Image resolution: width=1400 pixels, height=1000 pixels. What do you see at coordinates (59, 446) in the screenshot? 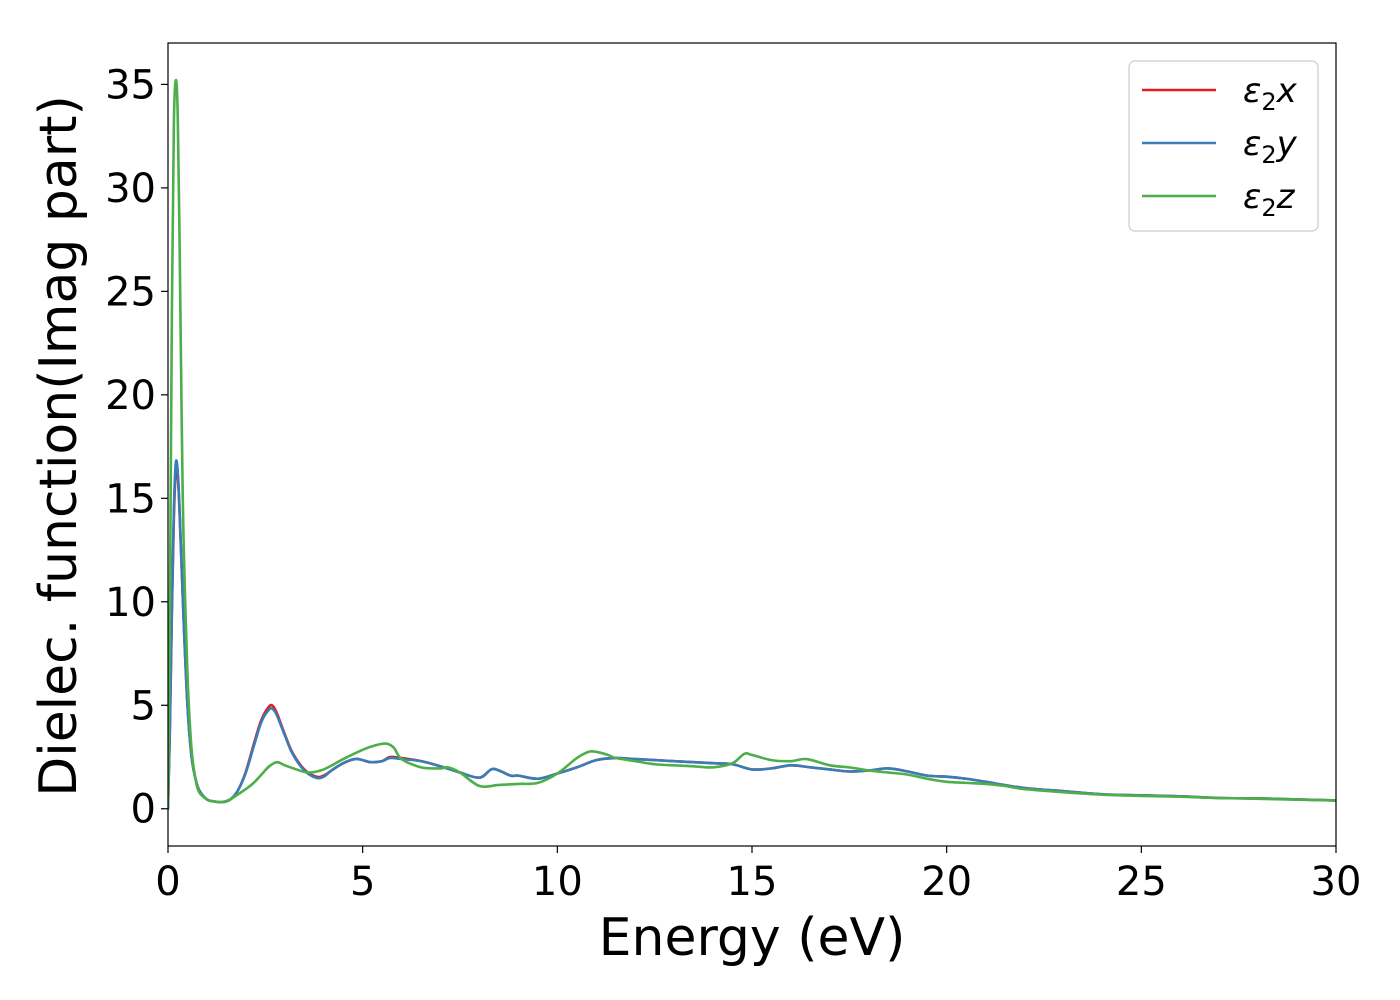
I see `y-axis-label: Dielec. function(Imag part)` at bounding box center [59, 446].